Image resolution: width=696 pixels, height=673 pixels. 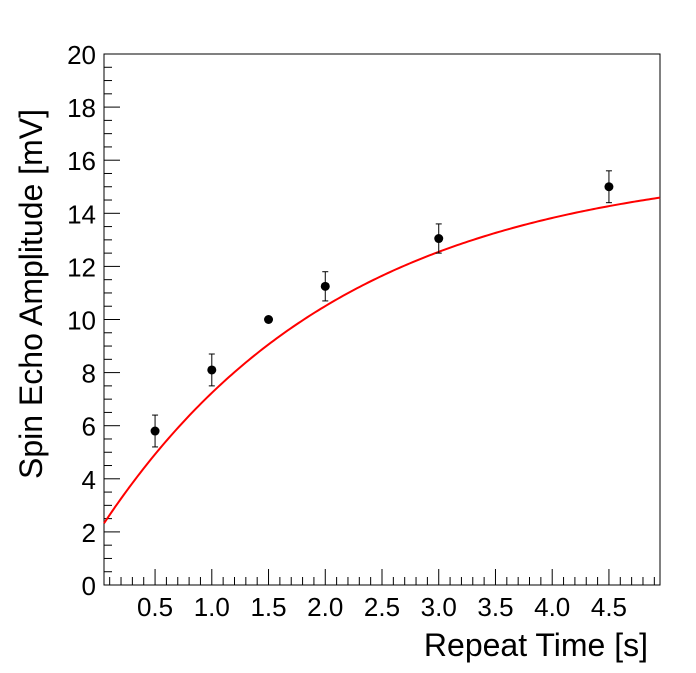 I want to click on x-tick-label: 0.5, so click(x=155, y=607).